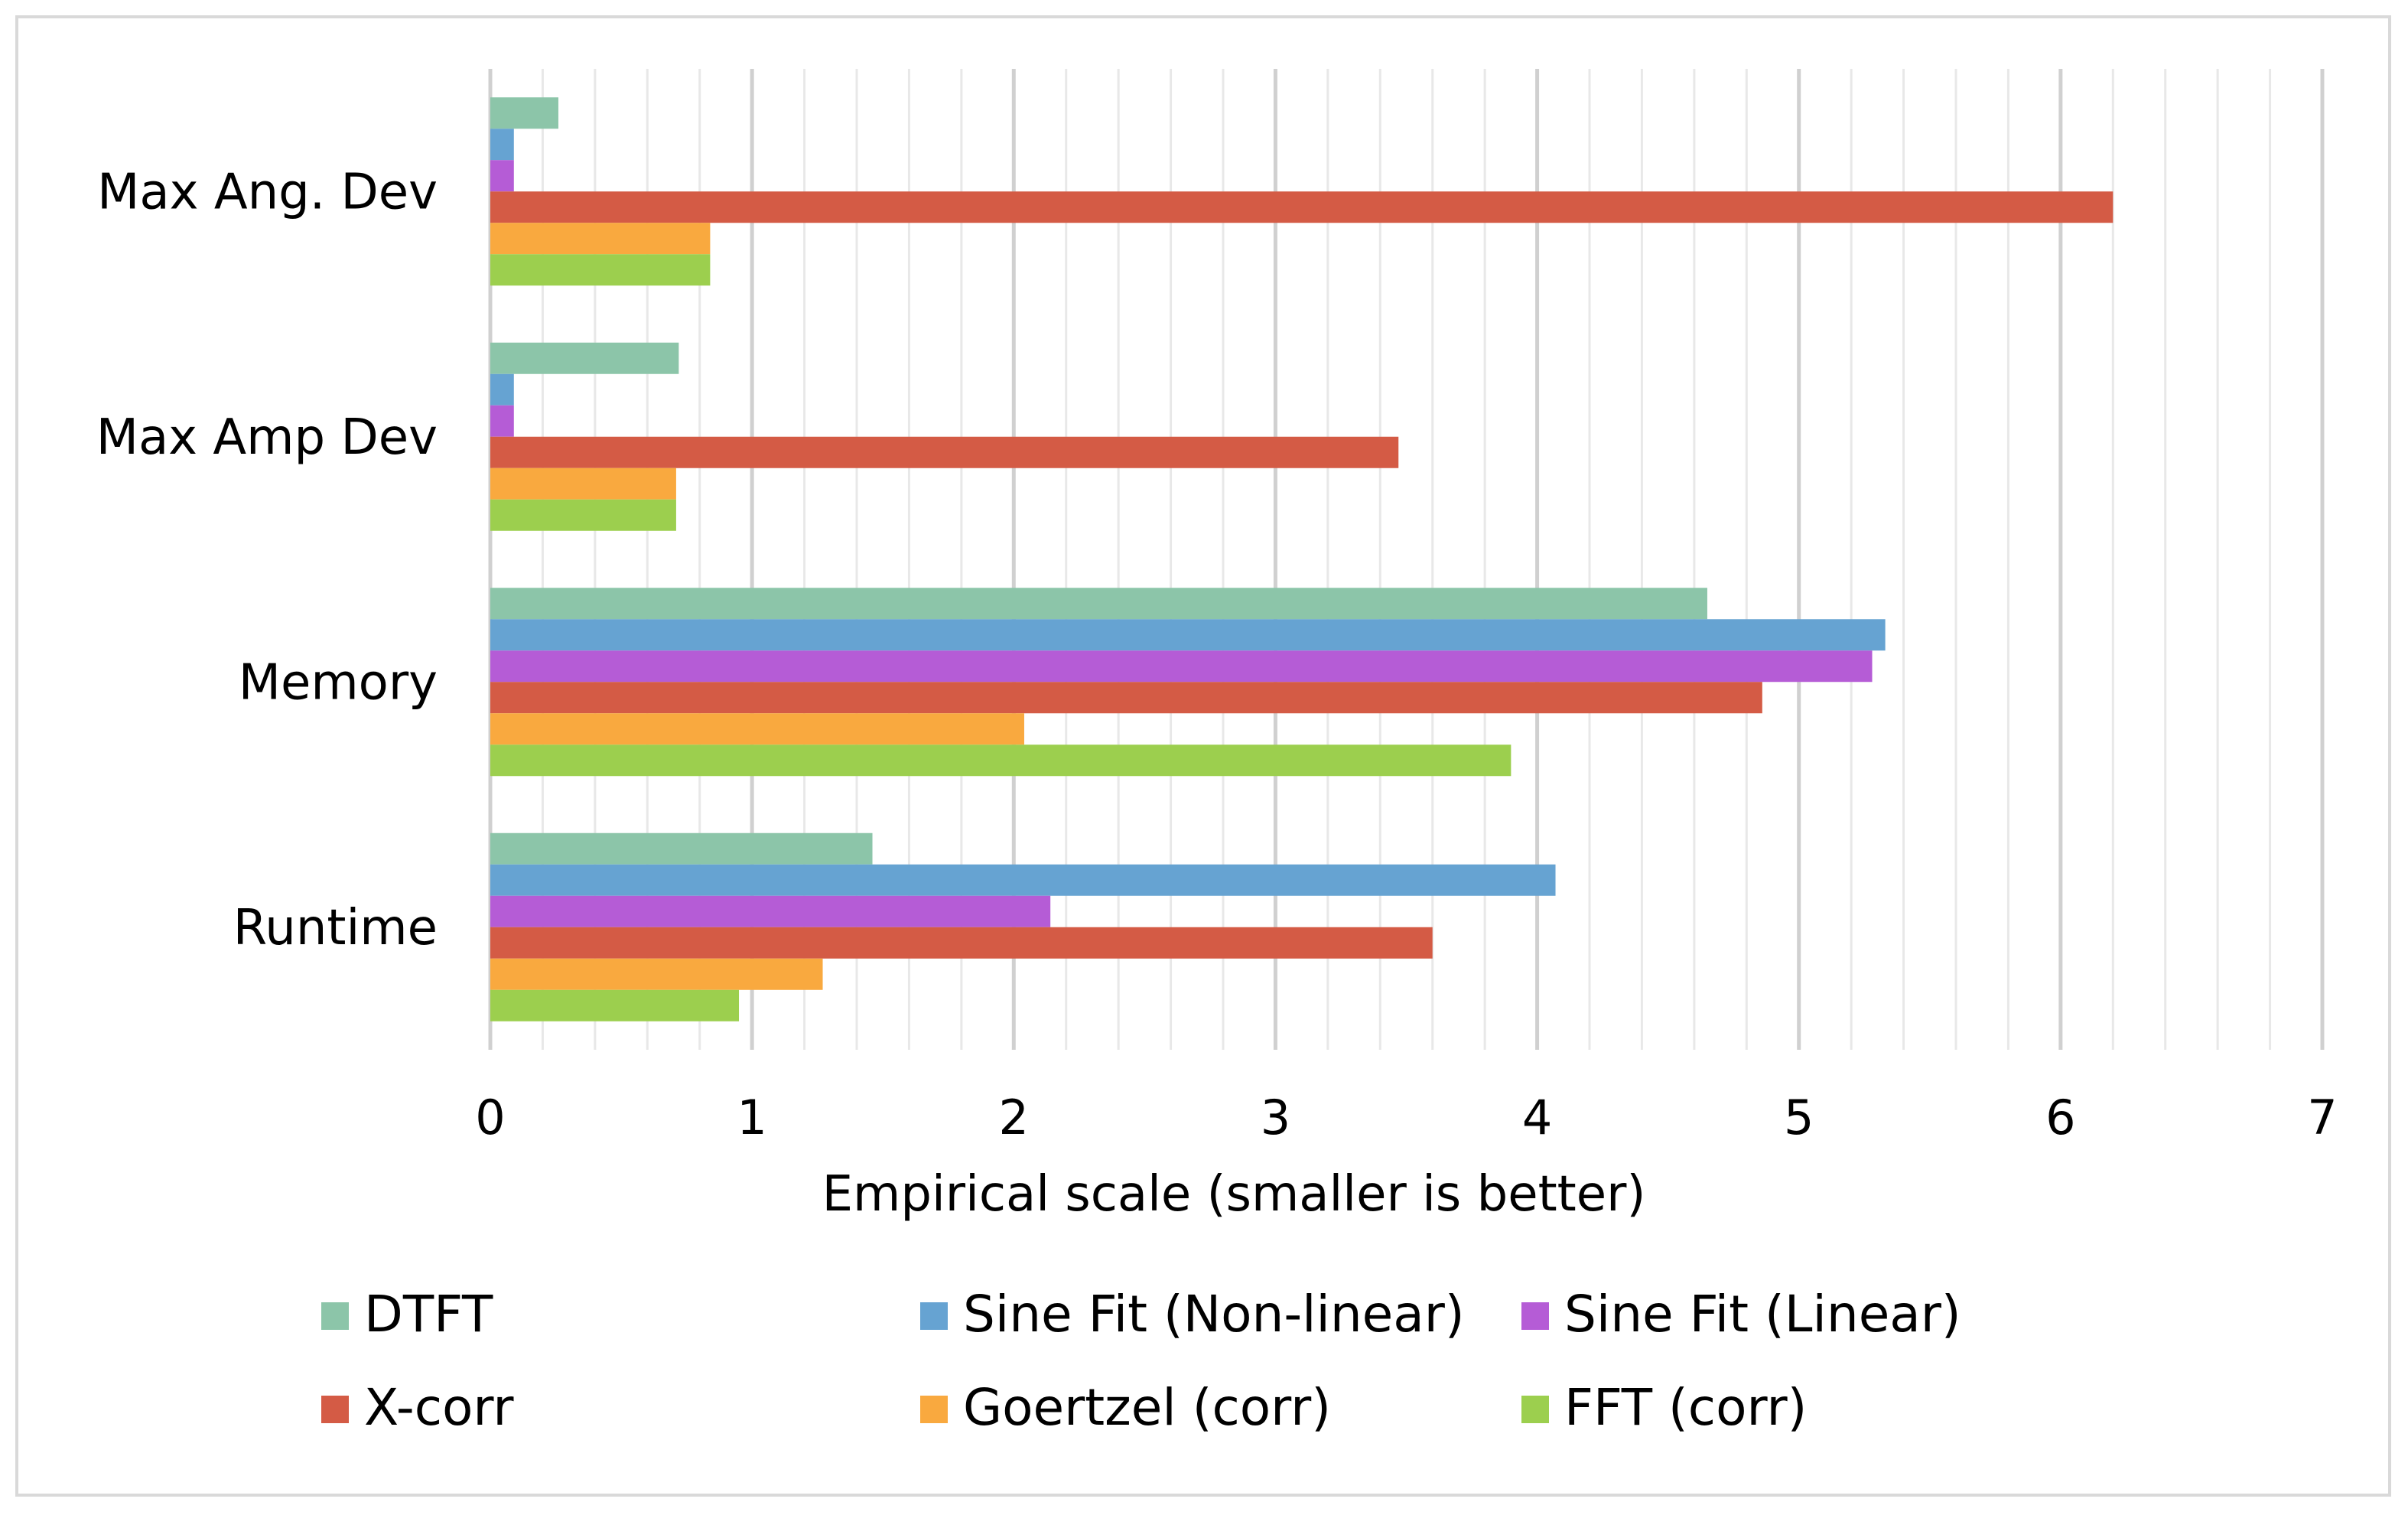  What do you see at coordinates (656, 974) in the screenshot?
I see `bar-runtime-goertzel-corr` at bounding box center [656, 974].